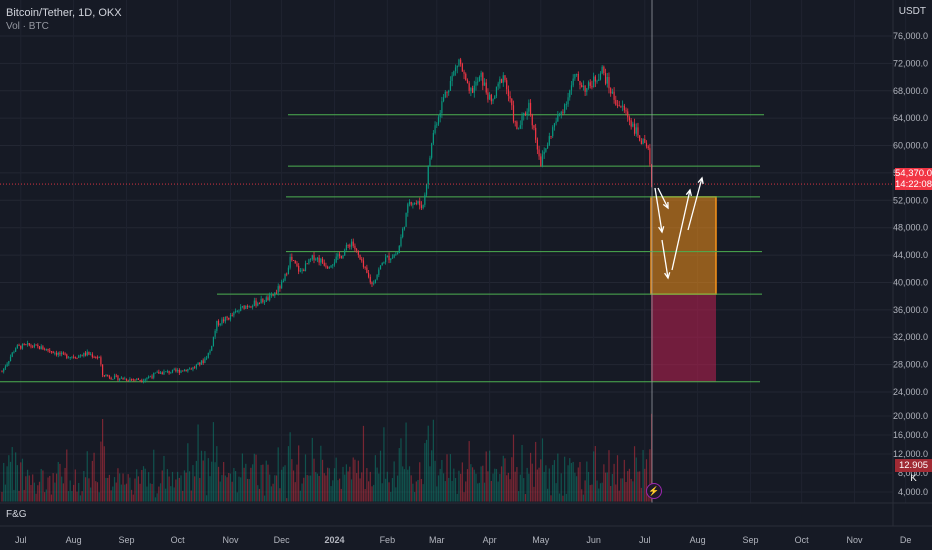 The image size is (932, 550). What do you see at coordinates (906, 540) in the screenshot?
I see `time-tick-label: De` at bounding box center [906, 540].